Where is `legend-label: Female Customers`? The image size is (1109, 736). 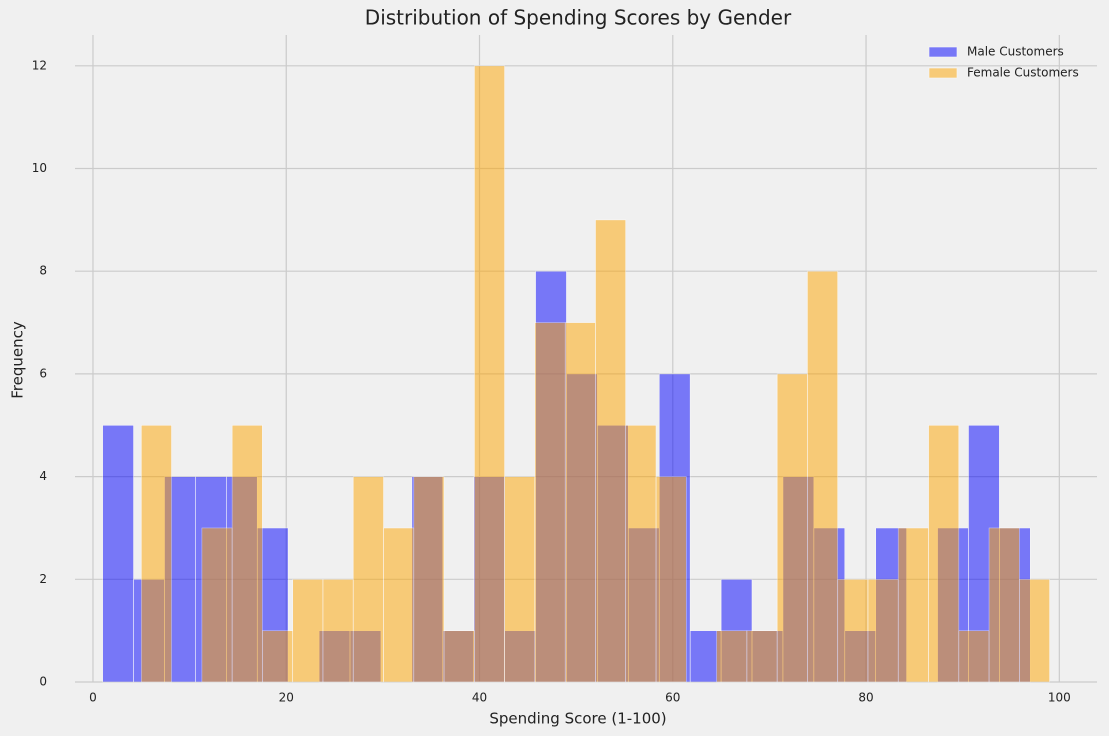 legend-label: Female Customers is located at coordinates (1023, 73).